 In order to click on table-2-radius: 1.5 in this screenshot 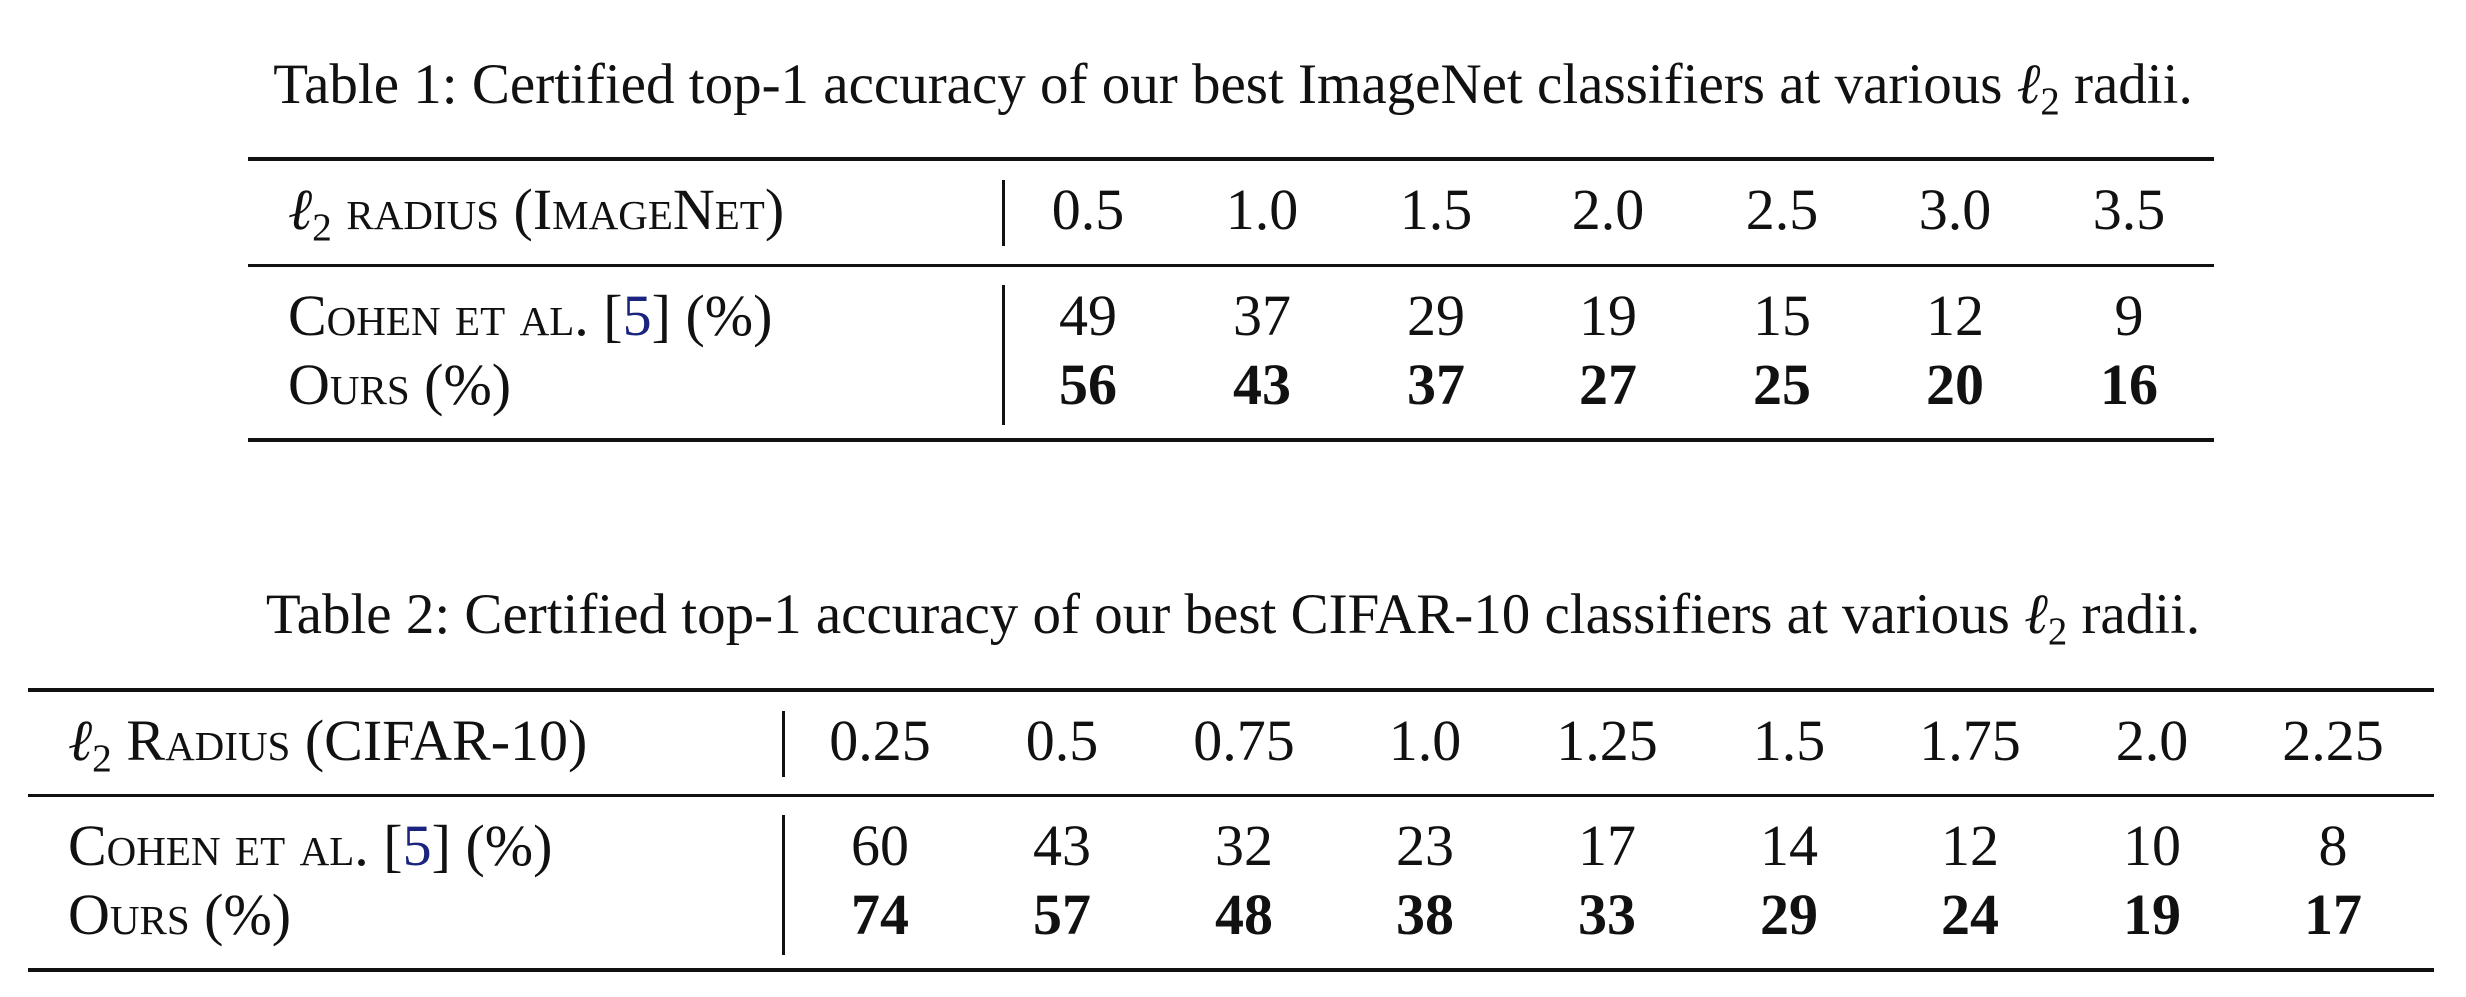, I will do `click(1789, 740)`.